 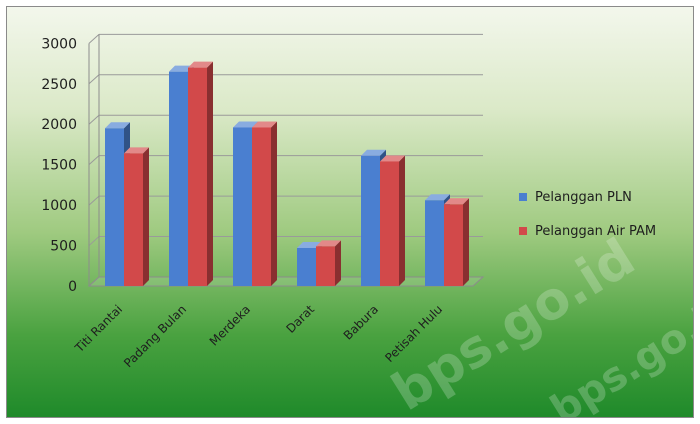 What do you see at coordinates (300, 319) in the screenshot?
I see `x-tick-label: Darat` at bounding box center [300, 319].